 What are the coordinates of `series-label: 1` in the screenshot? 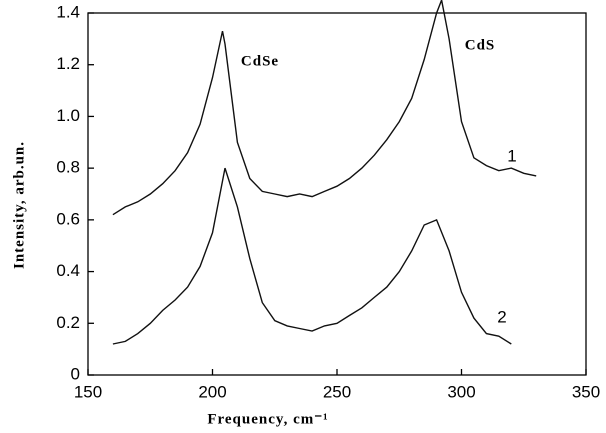 It's located at (511, 155).